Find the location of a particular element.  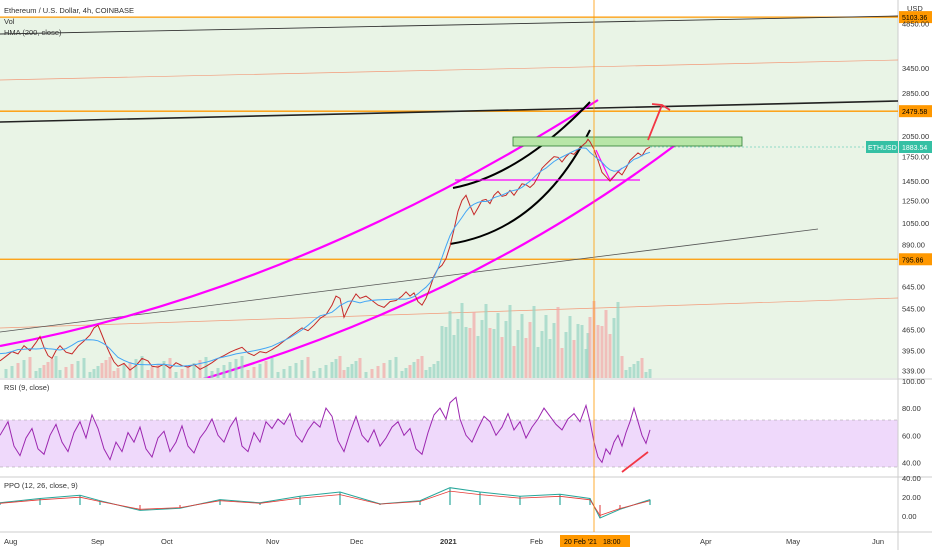

currency-label: USD is located at coordinates (915, 8).